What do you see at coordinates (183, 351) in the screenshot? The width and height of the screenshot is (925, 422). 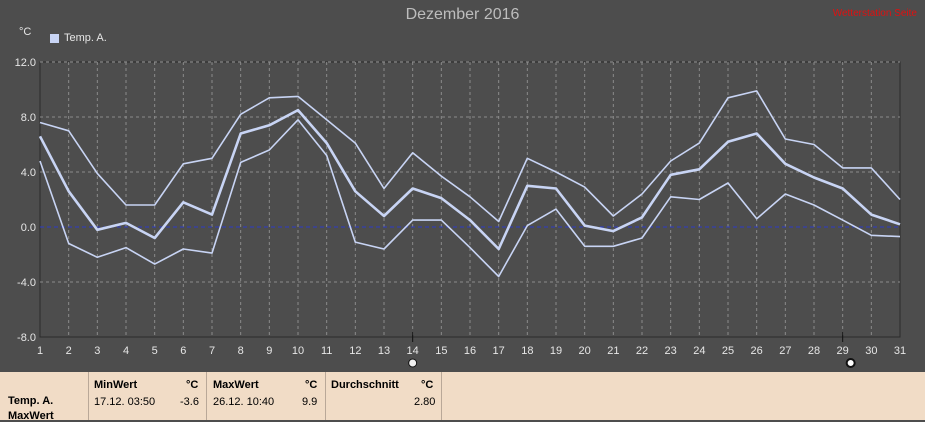 I see `x-tick-label: 6` at bounding box center [183, 351].